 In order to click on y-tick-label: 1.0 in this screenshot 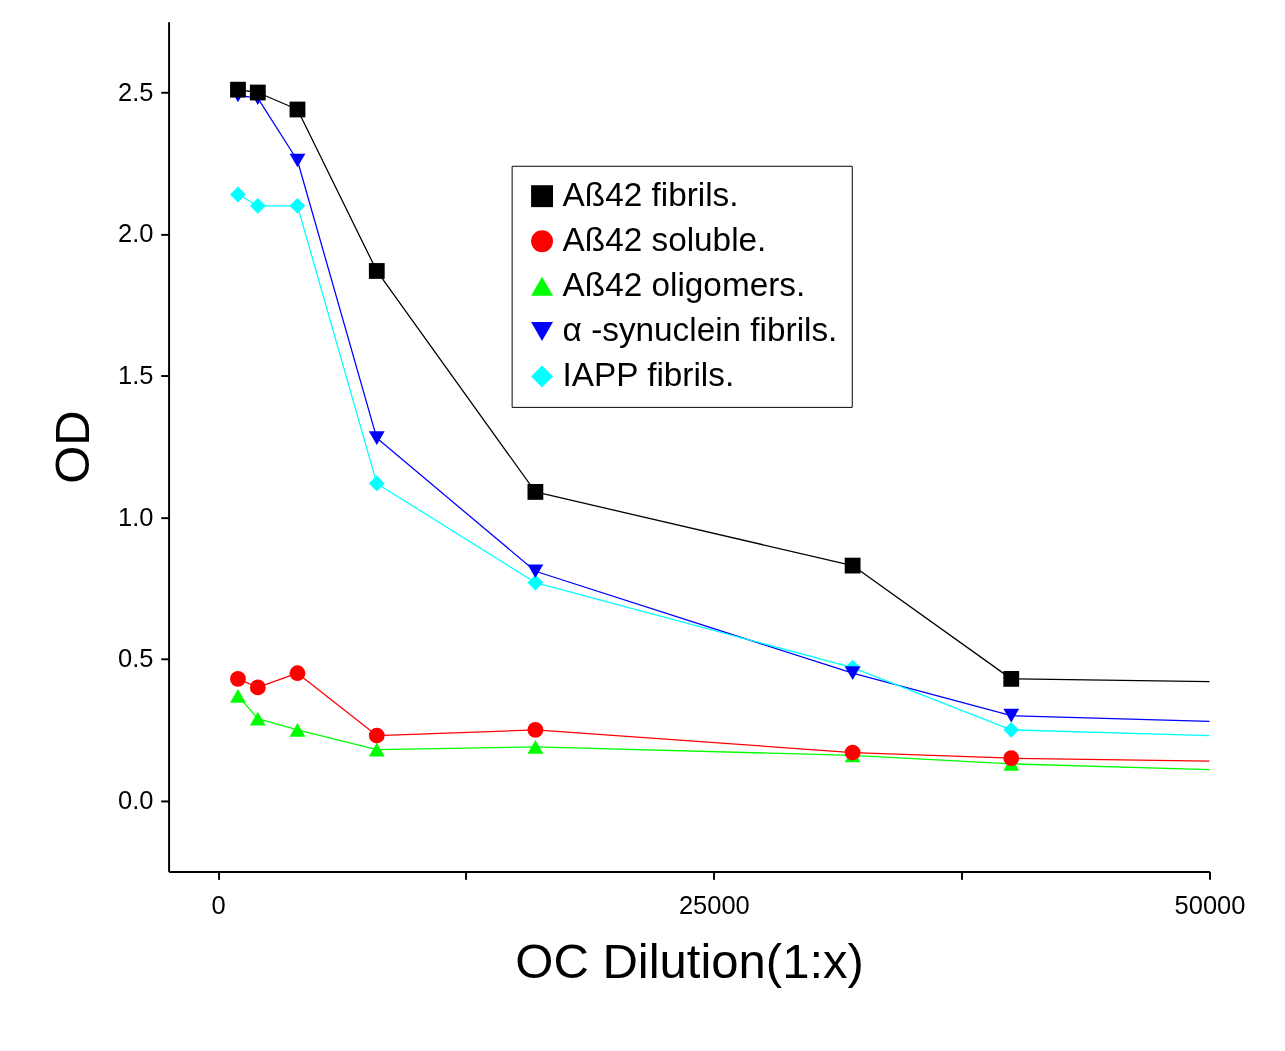, I will do `click(135, 516)`.